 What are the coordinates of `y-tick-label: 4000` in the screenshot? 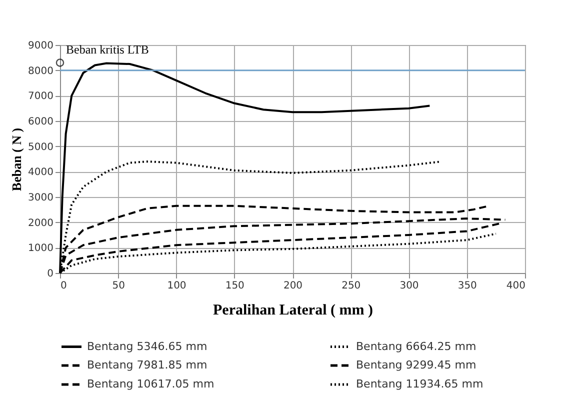 It's located at (41, 172).